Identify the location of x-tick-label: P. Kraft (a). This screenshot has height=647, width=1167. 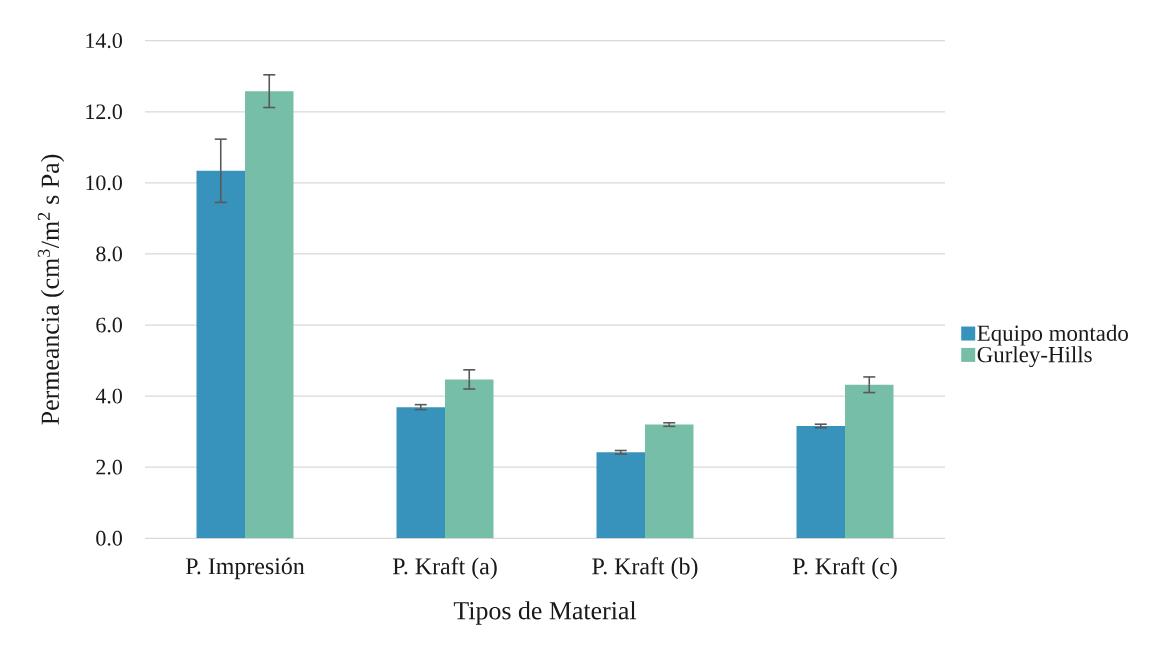
(444, 568).